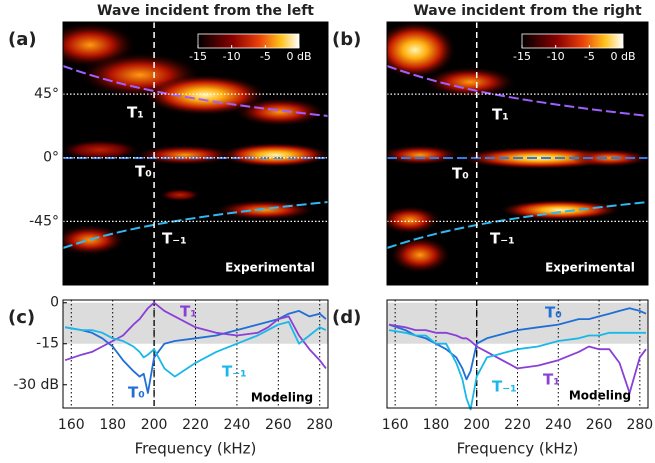 The image size is (655, 463). What do you see at coordinates (205, 11) in the screenshot?
I see `chart-title: Wave incident from the left` at bounding box center [205, 11].